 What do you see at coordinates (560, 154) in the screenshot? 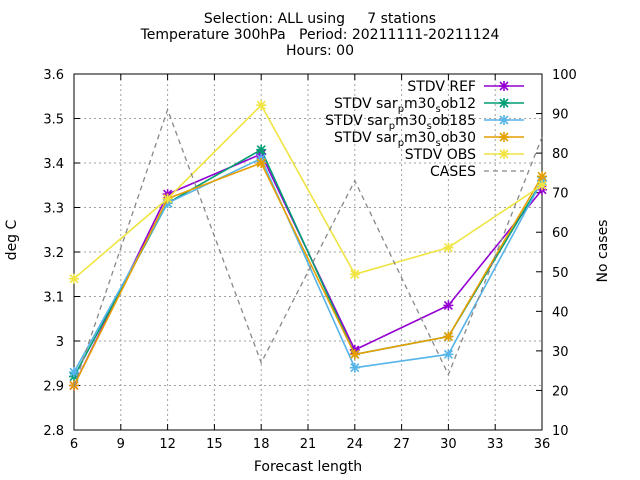
I see `y2-tick-label: 80` at bounding box center [560, 154].